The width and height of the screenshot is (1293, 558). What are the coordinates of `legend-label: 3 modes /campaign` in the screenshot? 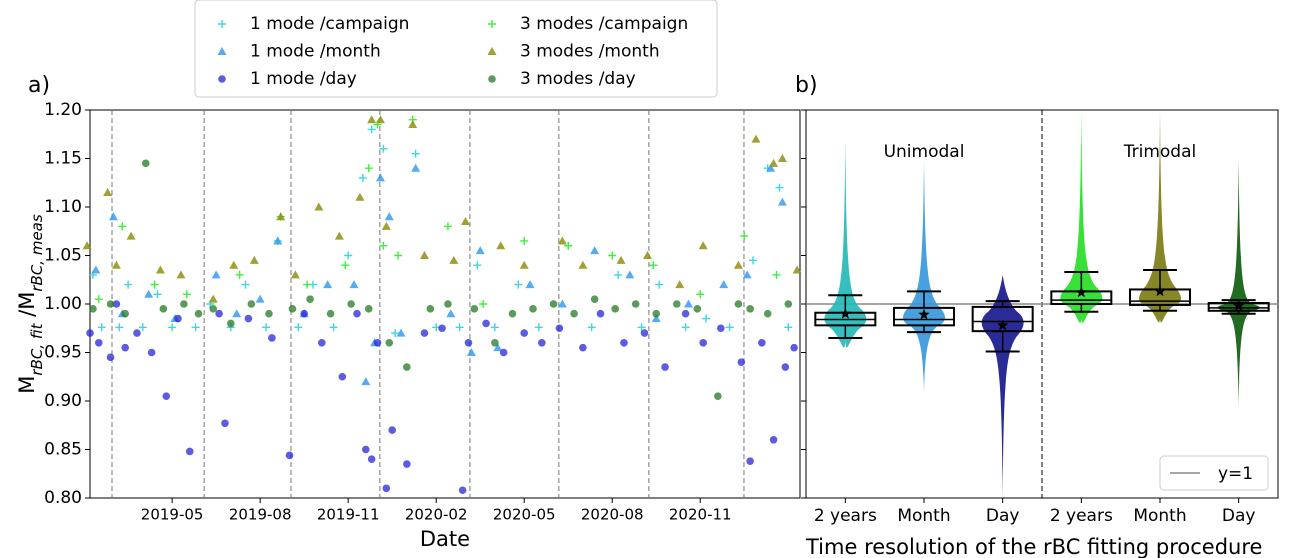 It's located at (604, 24).